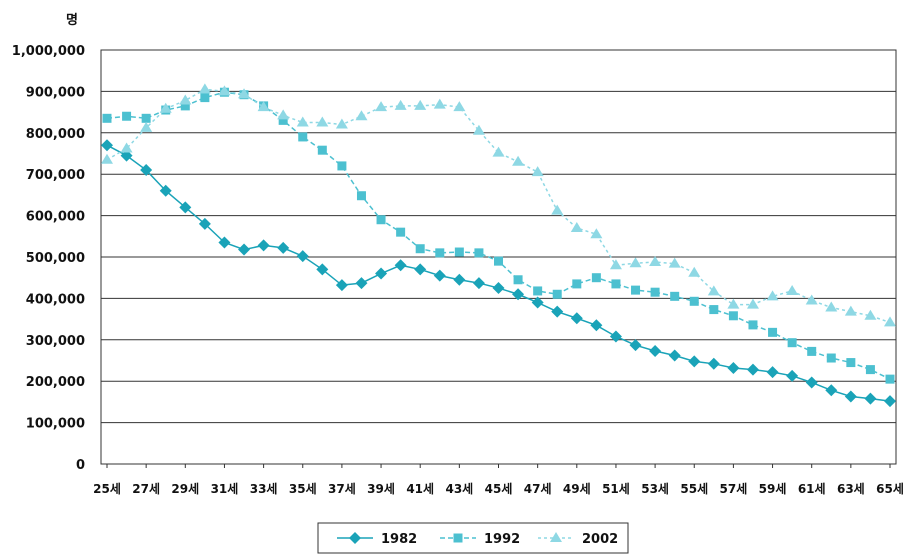 The height and width of the screenshot is (555, 914). Describe the element at coordinates (185, 488) in the screenshot. I see `x-tick-label: 29세` at that location.